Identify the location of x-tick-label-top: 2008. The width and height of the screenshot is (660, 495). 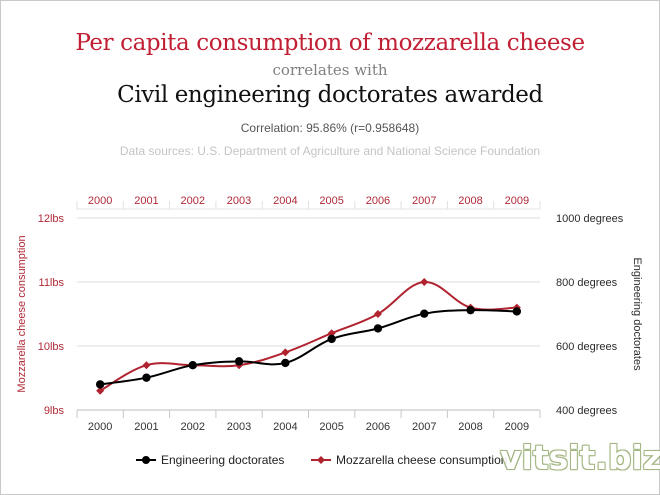
(470, 201).